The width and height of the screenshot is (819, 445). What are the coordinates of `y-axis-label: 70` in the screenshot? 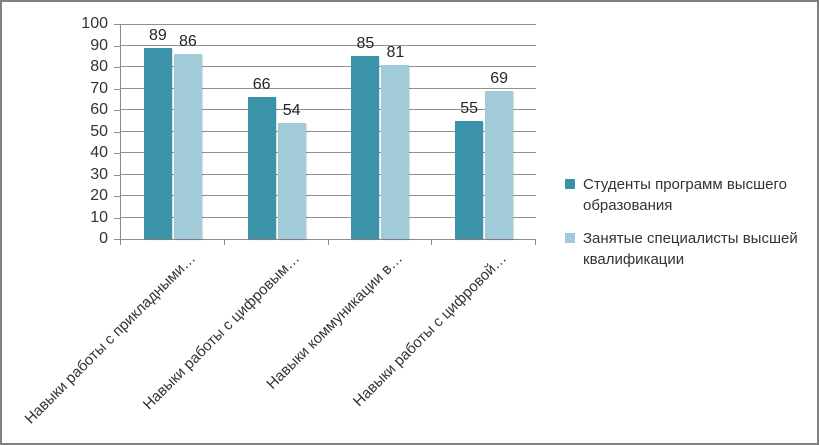 It's located at (99, 88).